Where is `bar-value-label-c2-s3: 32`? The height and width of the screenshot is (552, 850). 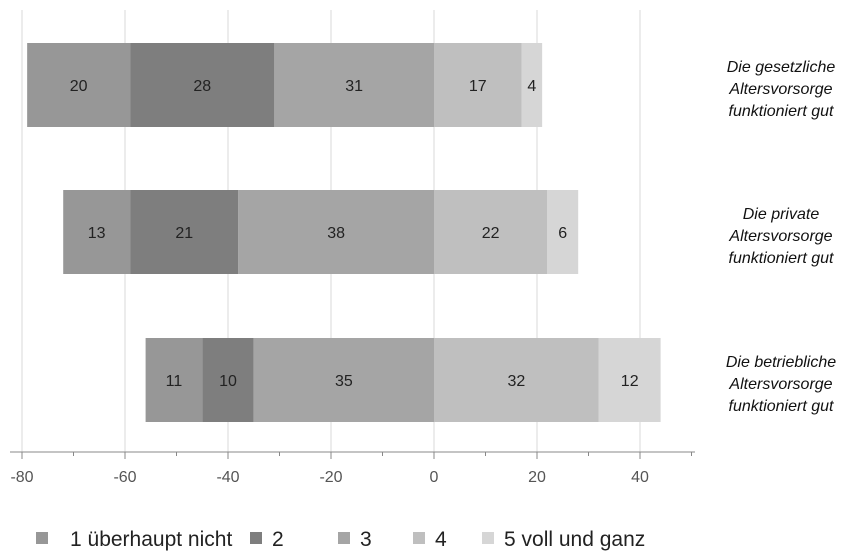 bar-value-label-c2-s3: 32 is located at coordinates (517, 381).